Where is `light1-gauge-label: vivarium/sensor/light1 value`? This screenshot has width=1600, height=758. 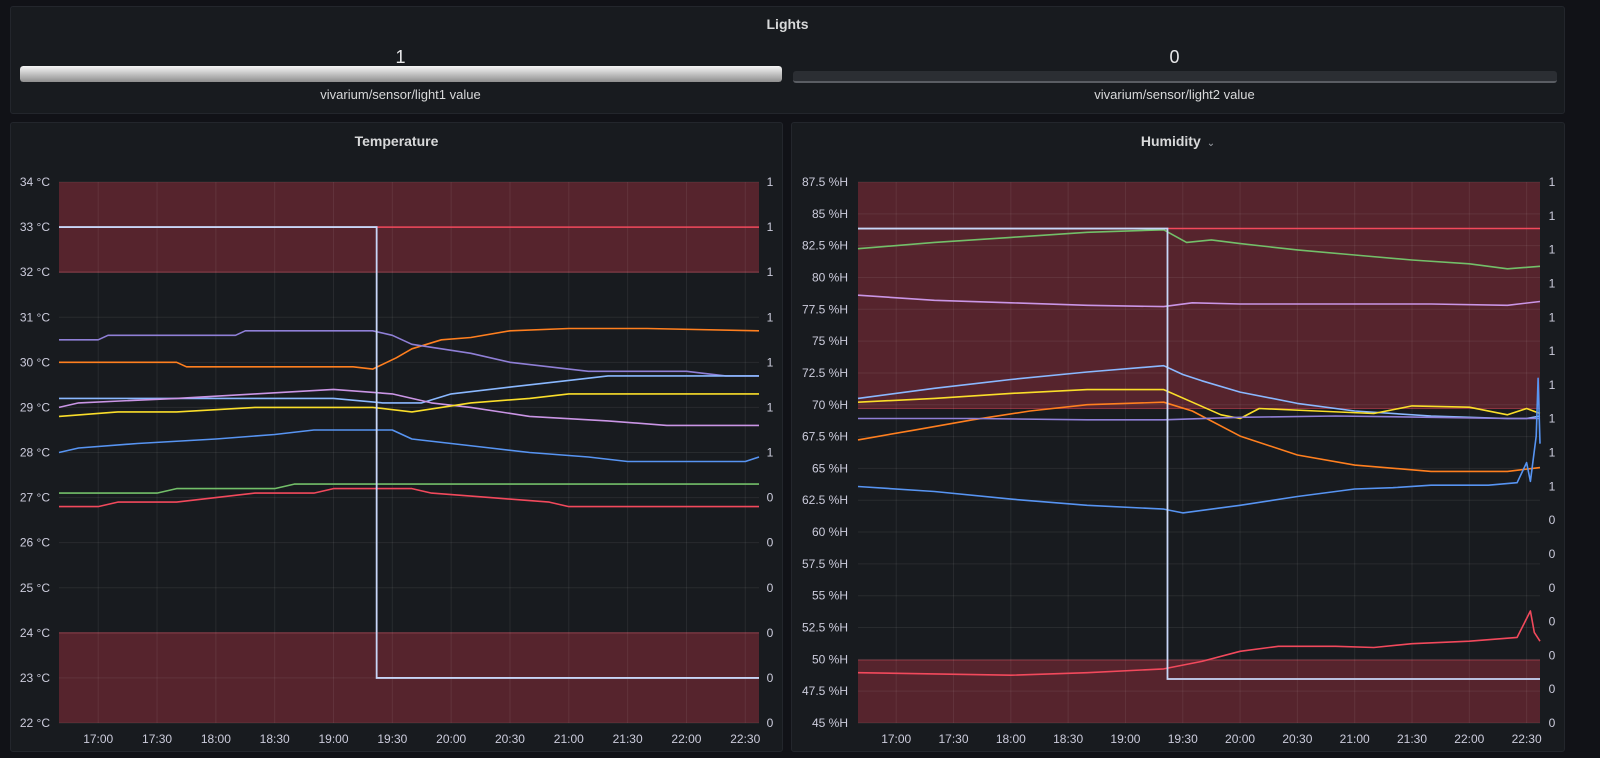
light1-gauge-label: vivarium/sensor/light1 value is located at coordinates (400, 94).